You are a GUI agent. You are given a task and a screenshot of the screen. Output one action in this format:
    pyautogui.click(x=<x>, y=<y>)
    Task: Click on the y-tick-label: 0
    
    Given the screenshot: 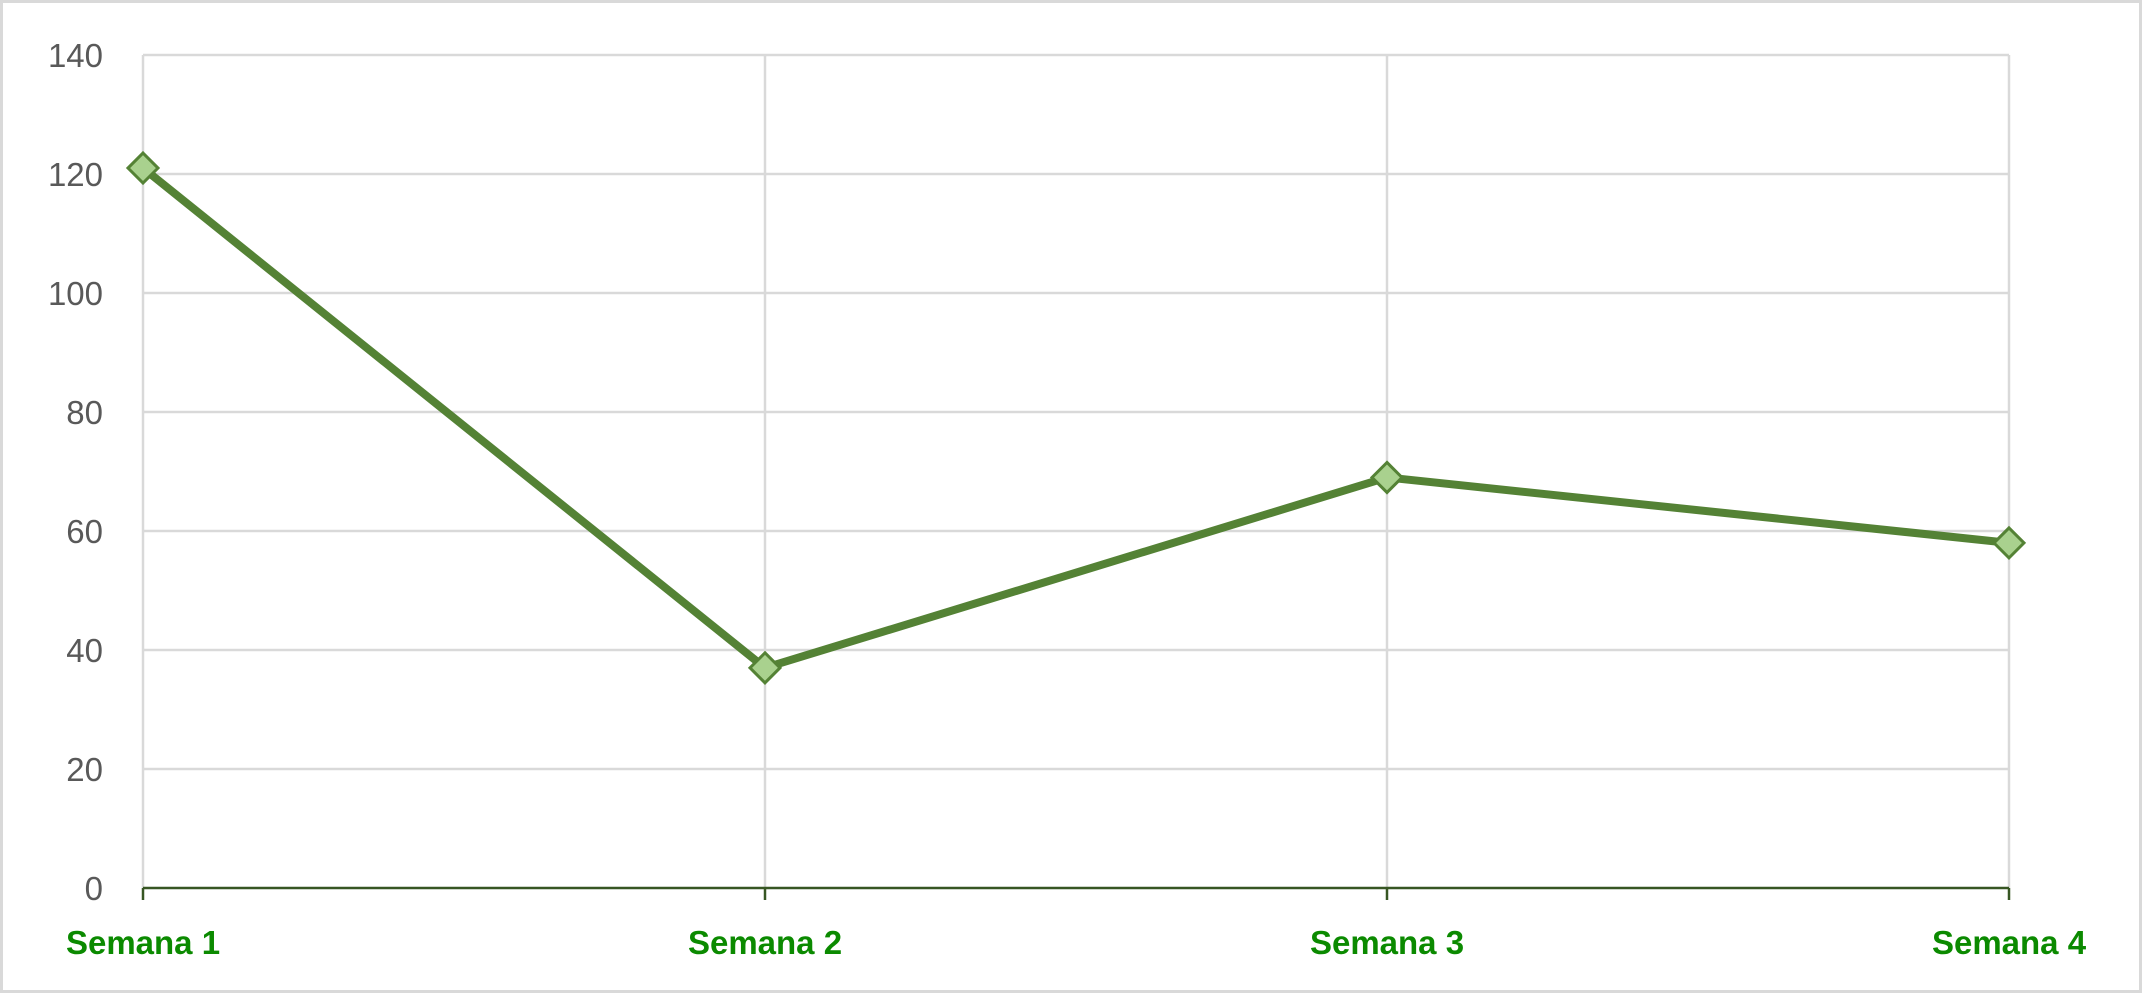 What is the action you would take?
    pyautogui.click(x=94, y=888)
    